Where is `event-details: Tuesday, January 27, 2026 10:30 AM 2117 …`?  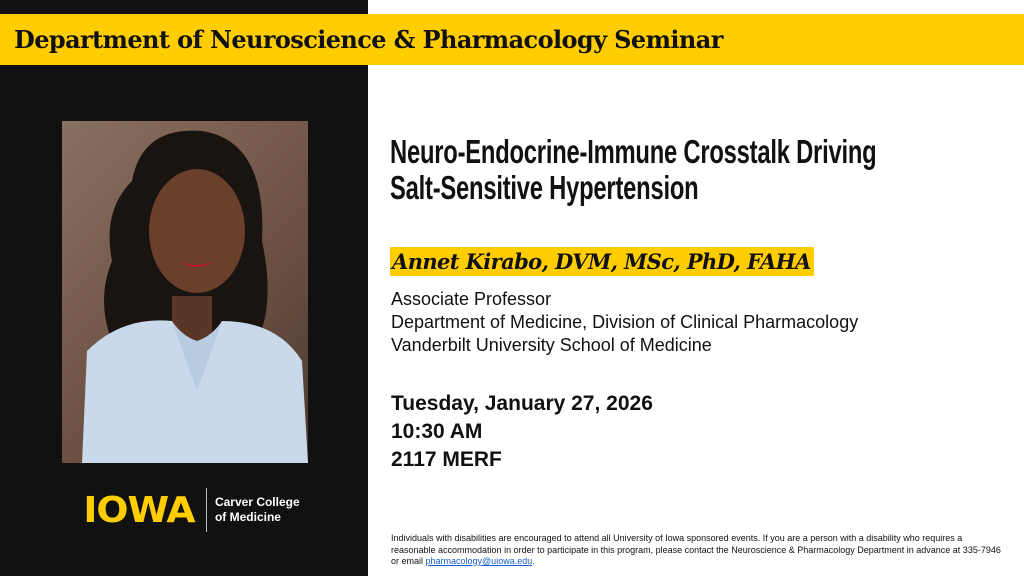
event-details: Tuesday, January 27, 2026 10:30 AM 2117 … is located at coordinates (522, 432).